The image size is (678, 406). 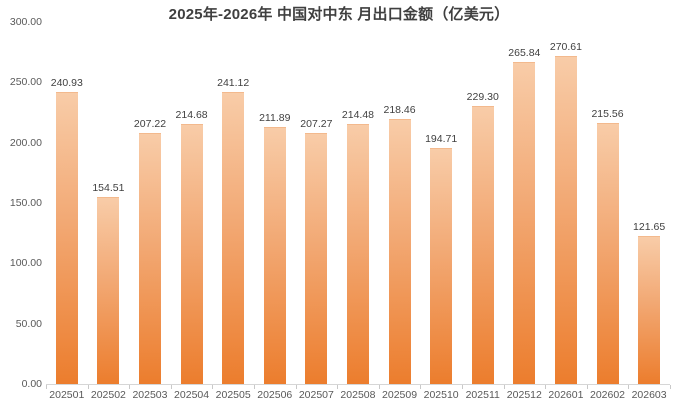 What do you see at coordinates (25, 203) in the screenshot?
I see `y-axis-tick-label: 150.00` at bounding box center [25, 203].